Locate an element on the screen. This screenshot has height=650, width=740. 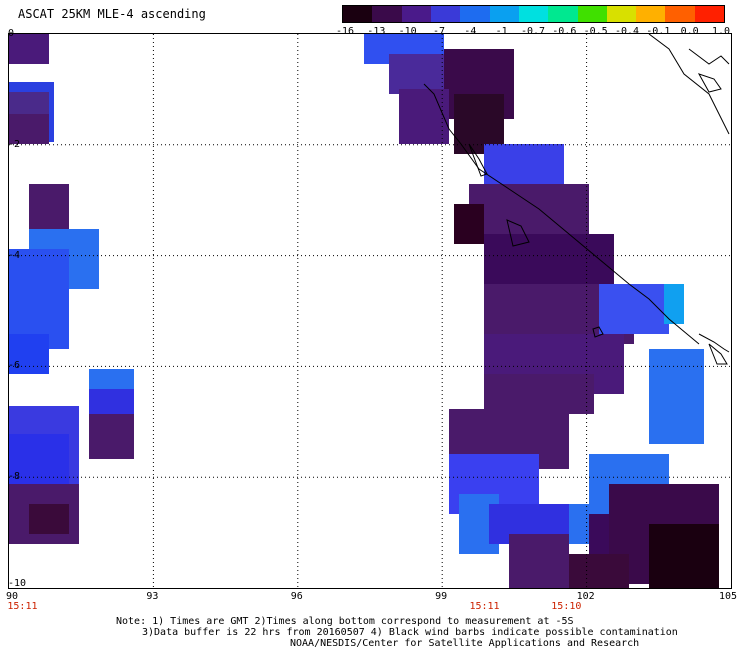
colorbar-label: -0.6 is located at coordinates (564, 31).